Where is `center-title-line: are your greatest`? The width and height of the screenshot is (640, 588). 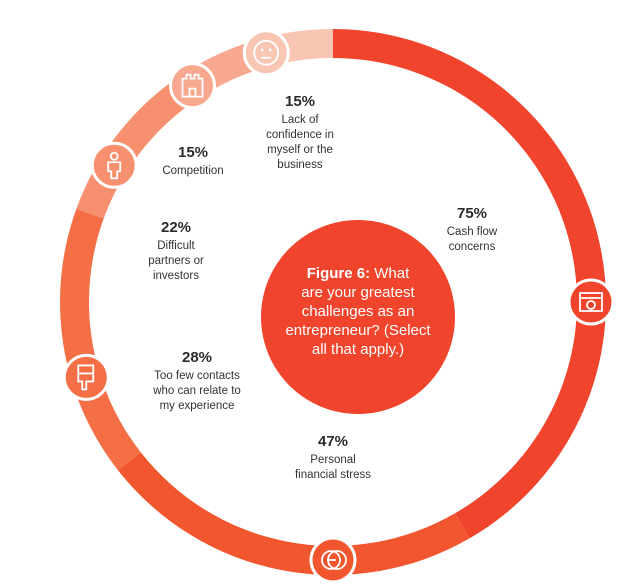 center-title-line: are your greatest is located at coordinates (358, 292).